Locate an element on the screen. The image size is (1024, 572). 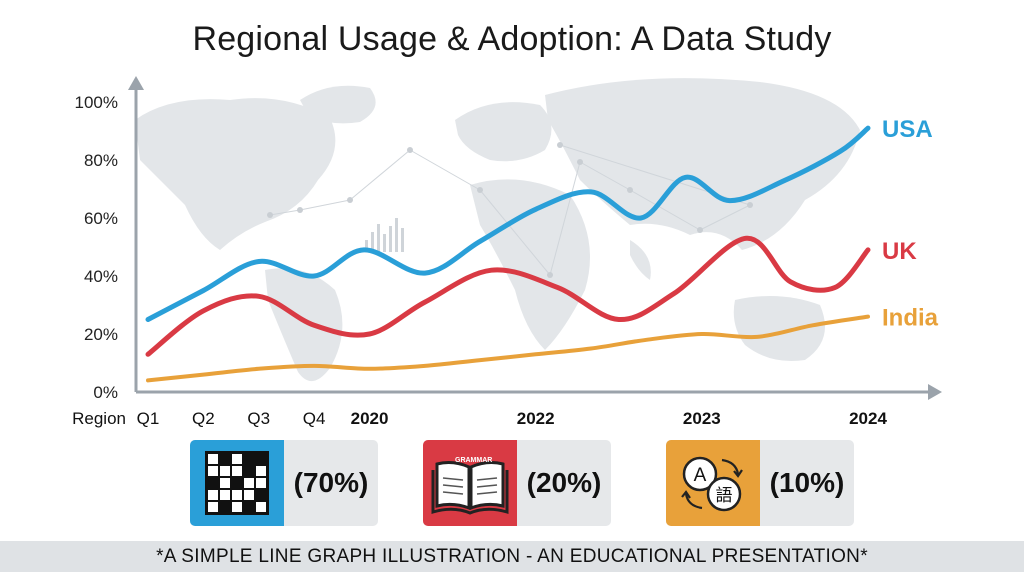
crossword-icon is located at coordinates (237, 483).